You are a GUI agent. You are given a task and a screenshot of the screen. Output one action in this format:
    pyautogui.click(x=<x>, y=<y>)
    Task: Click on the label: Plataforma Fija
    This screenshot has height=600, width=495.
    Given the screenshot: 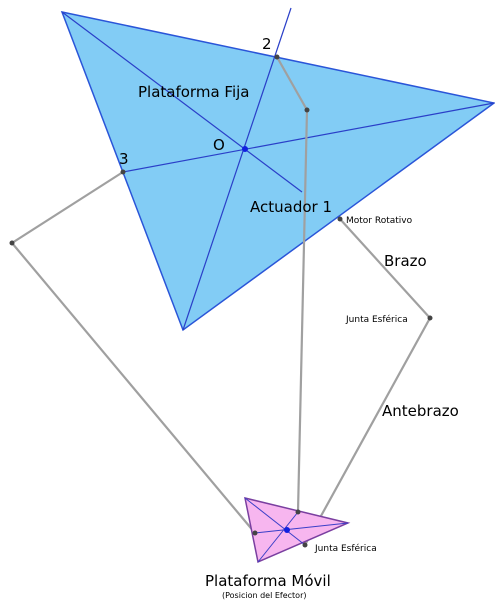 What is the action you would take?
    pyautogui.click(x=193, y=92)
    